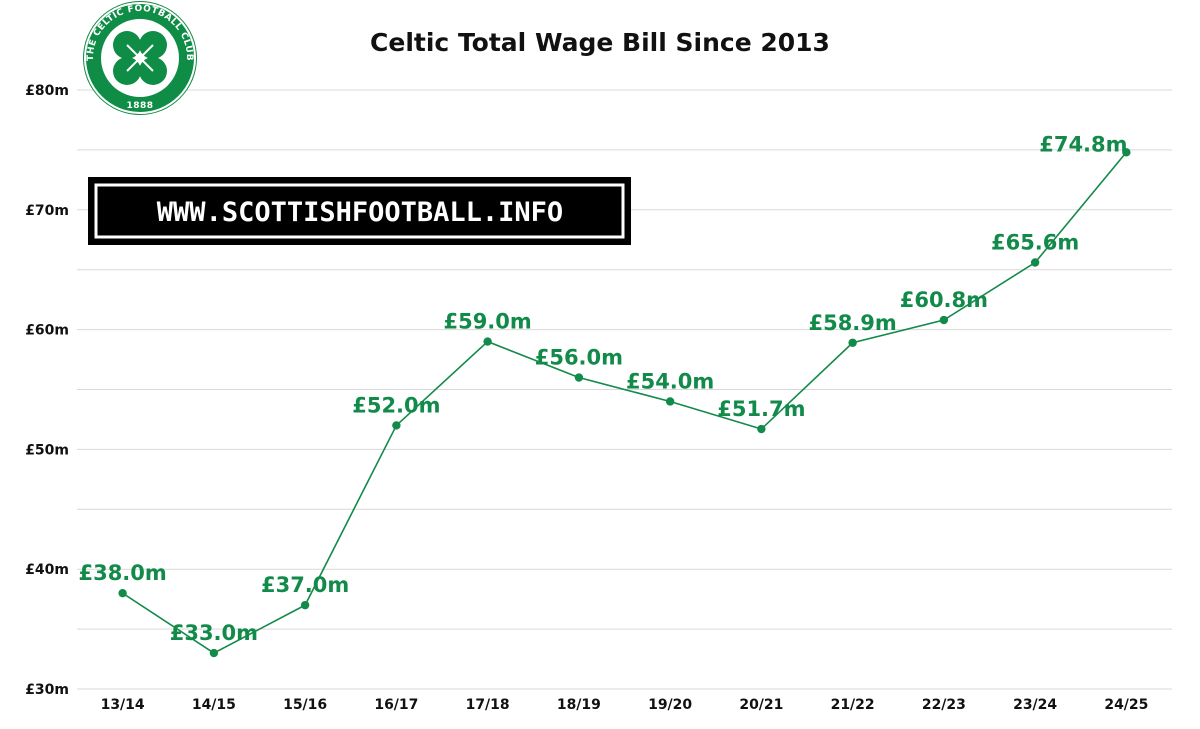  Describe the element at coordinates (1035, 243) in the screenshot. I see `data-label: £65.6m` at that location.